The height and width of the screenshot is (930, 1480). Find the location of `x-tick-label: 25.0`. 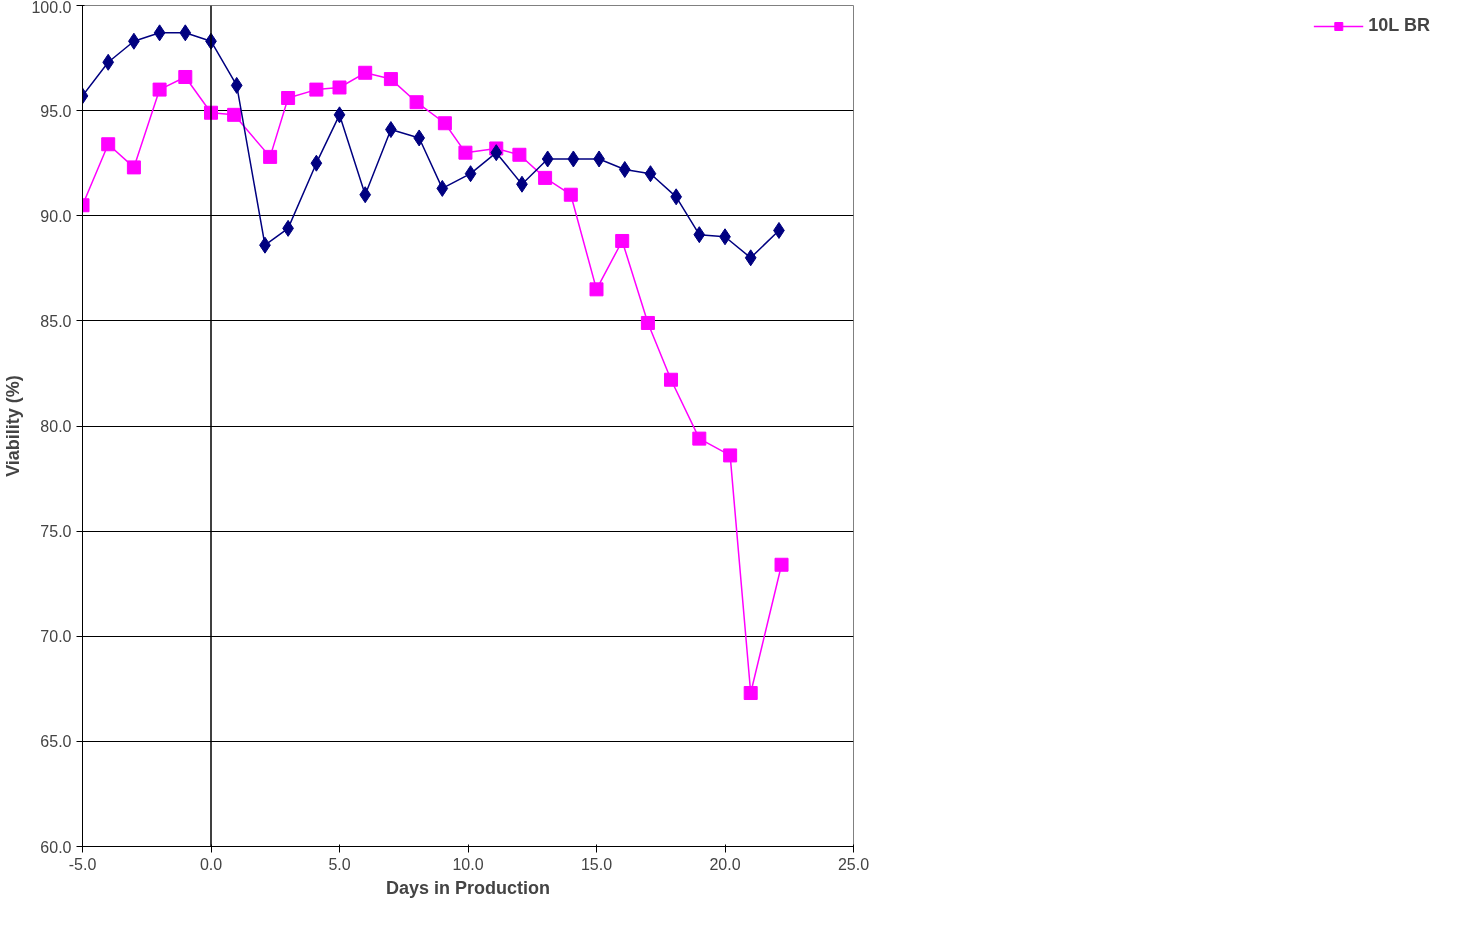

x-tick-label: 25.0 is located at coordinates (853, 864).